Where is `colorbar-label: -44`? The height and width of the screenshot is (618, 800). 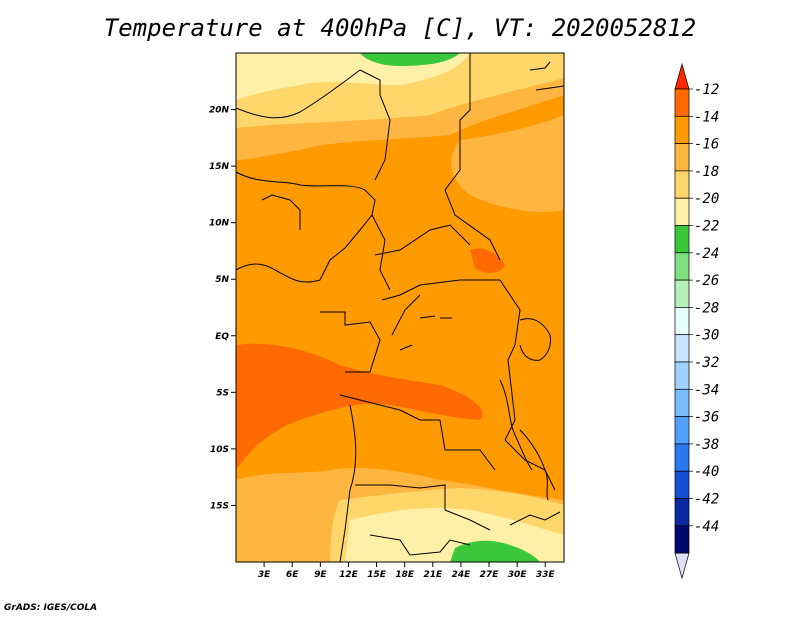 colorbar-label: -44 is located at coordinates (706, 527).